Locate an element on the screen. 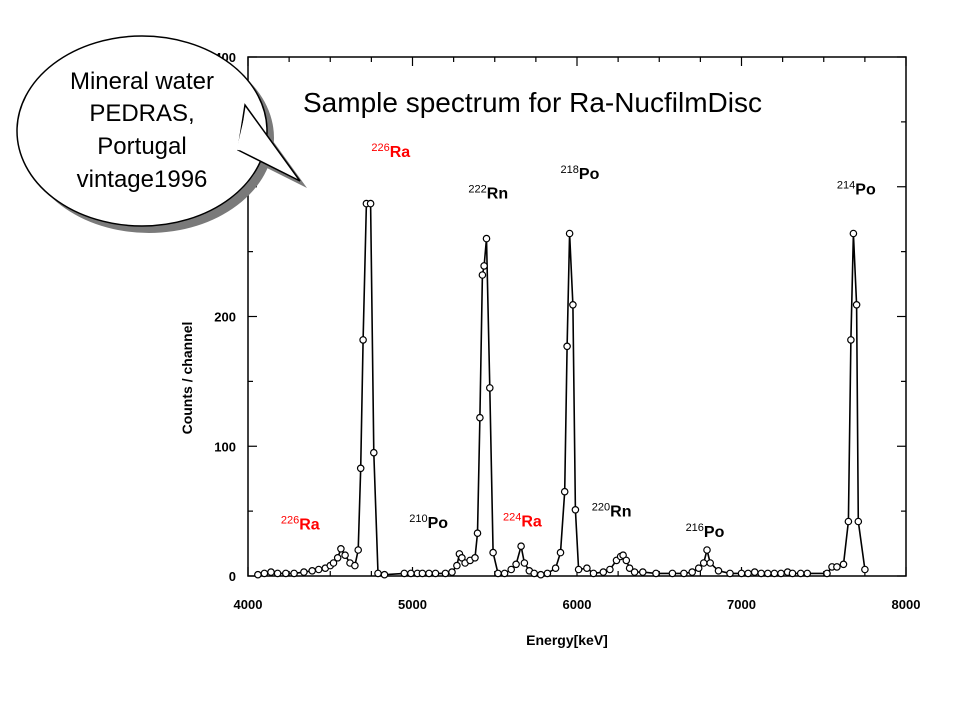  peak-label-mass: 224 is located at coordinates (512, 518).